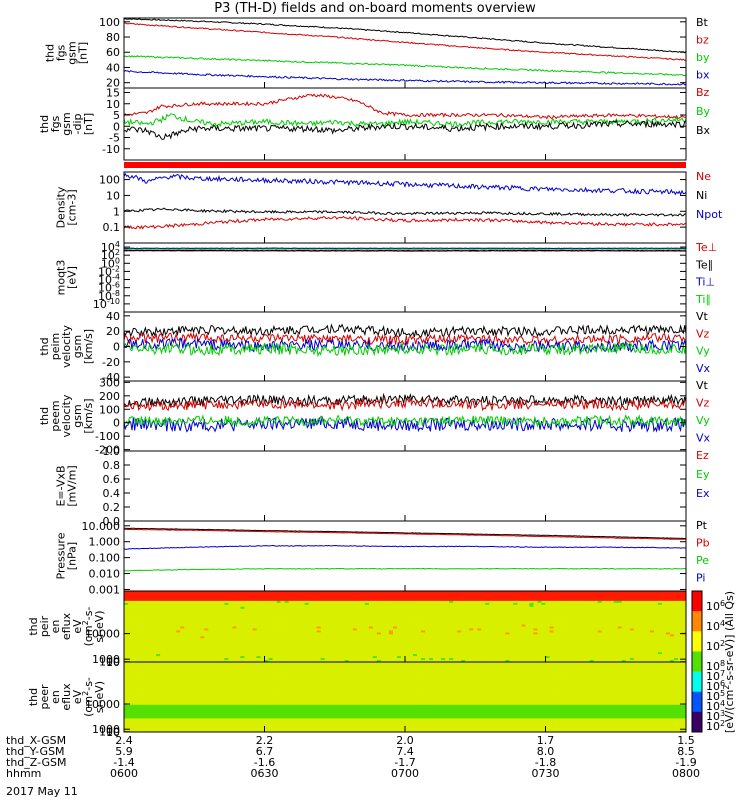 The height and width of the screenshot is (800, 750). Describe the element at coordinates (107, 450) in the screenshot. I see `y-tick-label: -200` at that location.